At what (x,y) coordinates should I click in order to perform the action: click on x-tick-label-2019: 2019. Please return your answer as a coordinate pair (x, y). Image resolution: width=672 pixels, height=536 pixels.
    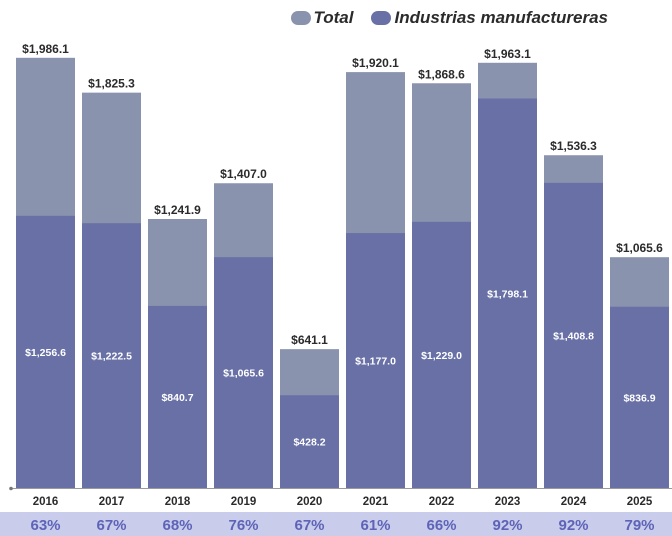
    Looking at the image, I should click on (244, 502).